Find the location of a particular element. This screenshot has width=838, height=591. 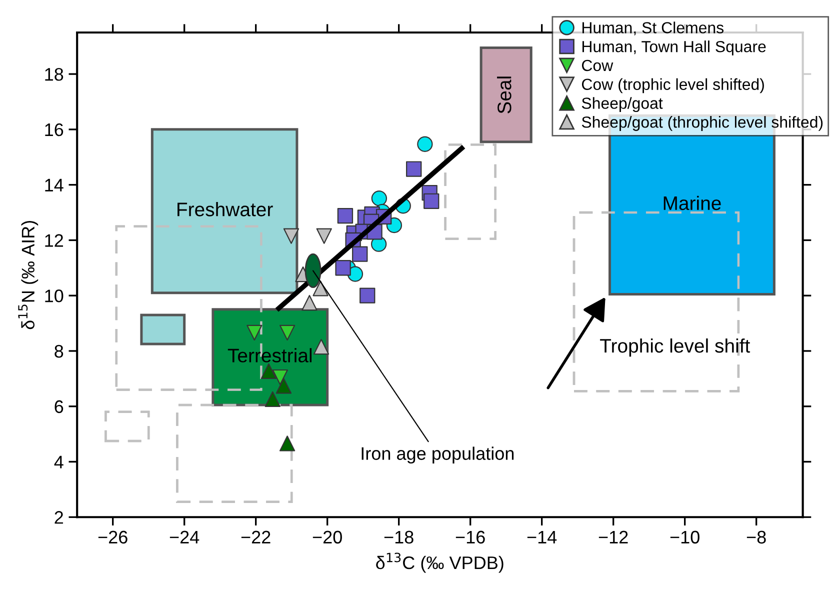

y-tick-label: 10 is located at coordinates (54, 296).